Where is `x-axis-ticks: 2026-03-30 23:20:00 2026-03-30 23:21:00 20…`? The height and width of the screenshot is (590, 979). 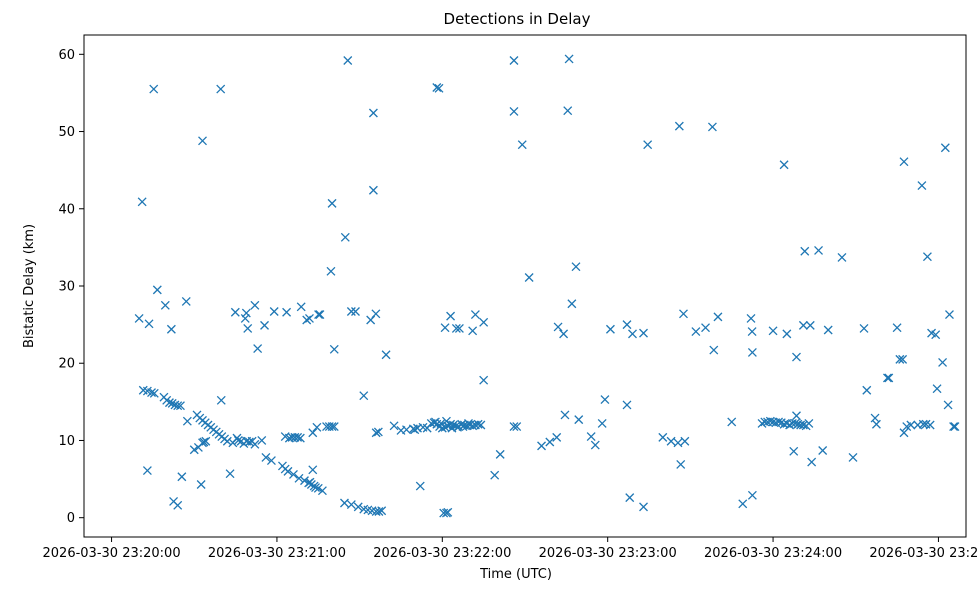
x-axis-ticks: 2026-03-30 23:20:00 2026-03-30 23:21:00 20… is located at coordinates (511, 549).